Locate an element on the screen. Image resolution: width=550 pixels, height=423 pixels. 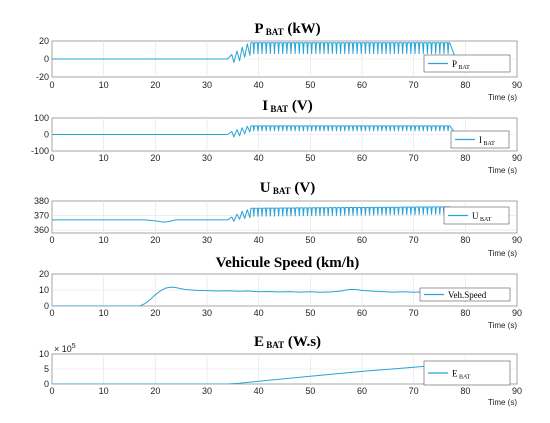
chart-title: P BAT (kW) is located at coordinates (287, 29).